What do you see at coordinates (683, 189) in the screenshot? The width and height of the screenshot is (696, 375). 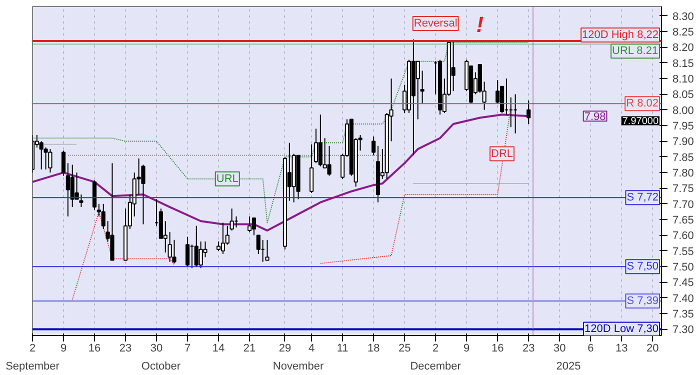 I see `y-tick-label: 7.75` at bounding box center [683, 189].